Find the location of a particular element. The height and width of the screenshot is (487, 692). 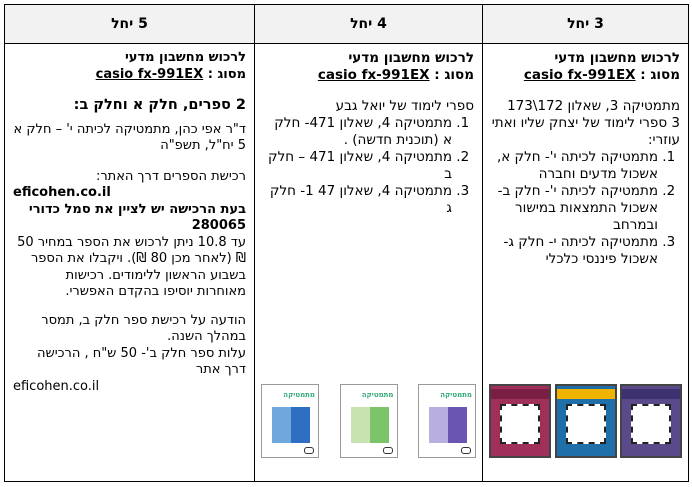

col5-buy-label: רכישת הספרים דרך האתר: is located at coordinates (170, 176).